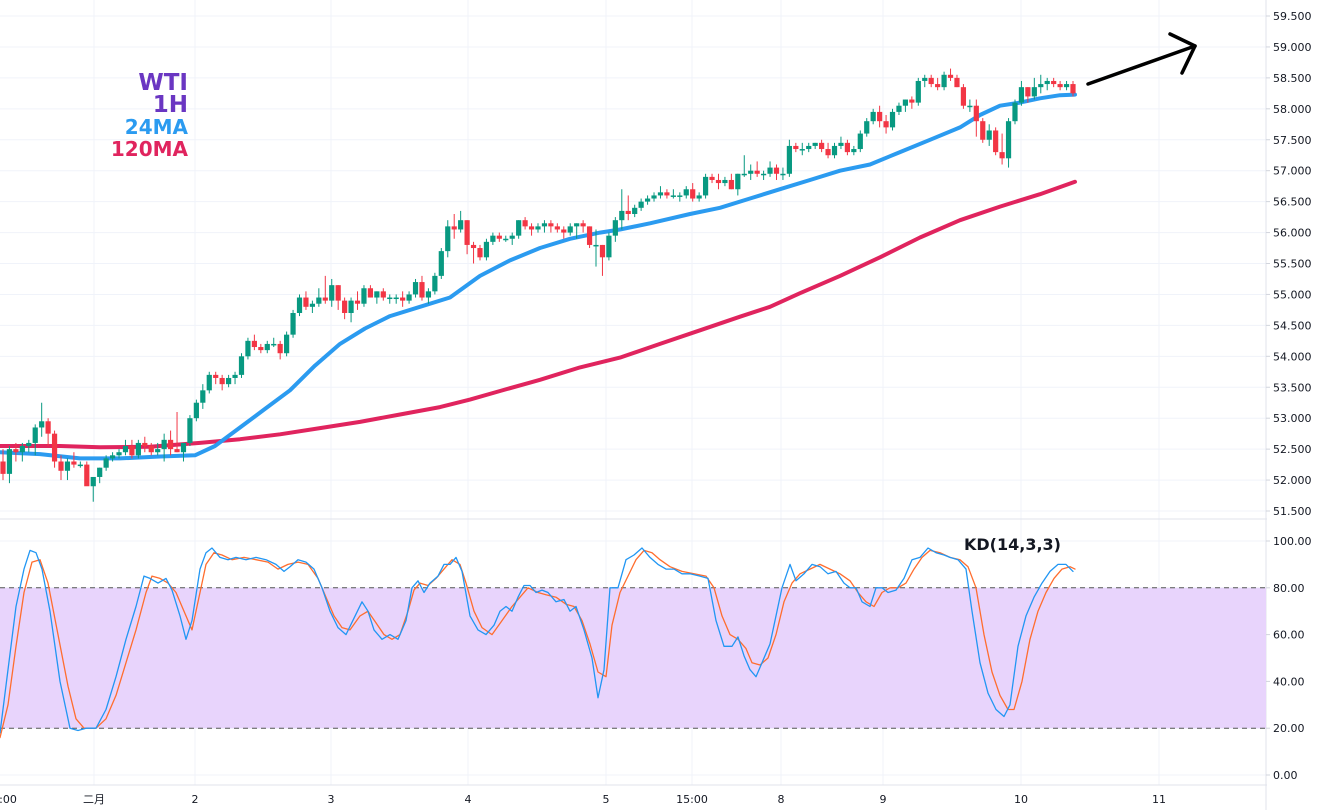 The width and height of the screenshot is (1318, 810). What do you see at coordinates (156, 127) in the screenshot?
I see `legend-ma24: 24MA` at bounding box center [156, 127].